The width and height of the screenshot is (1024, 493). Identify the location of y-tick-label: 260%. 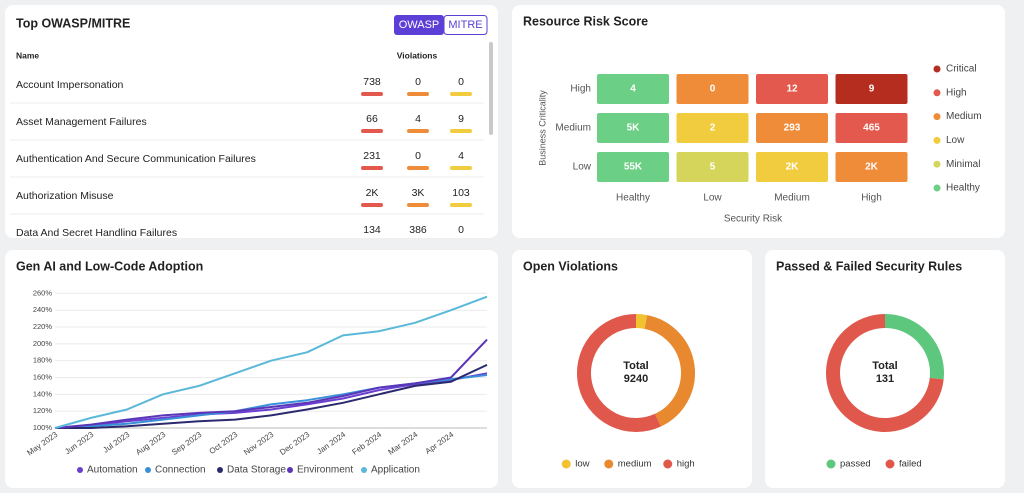
(43, 292).